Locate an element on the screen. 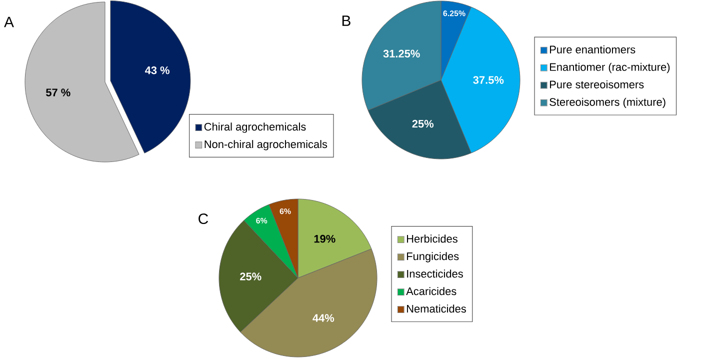  text: A is located at coordinates (9, 22).